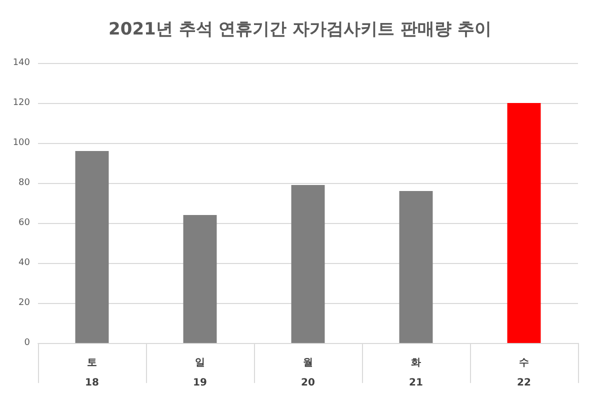  I want to click on y-tick-label: 120, so click(21, 103).